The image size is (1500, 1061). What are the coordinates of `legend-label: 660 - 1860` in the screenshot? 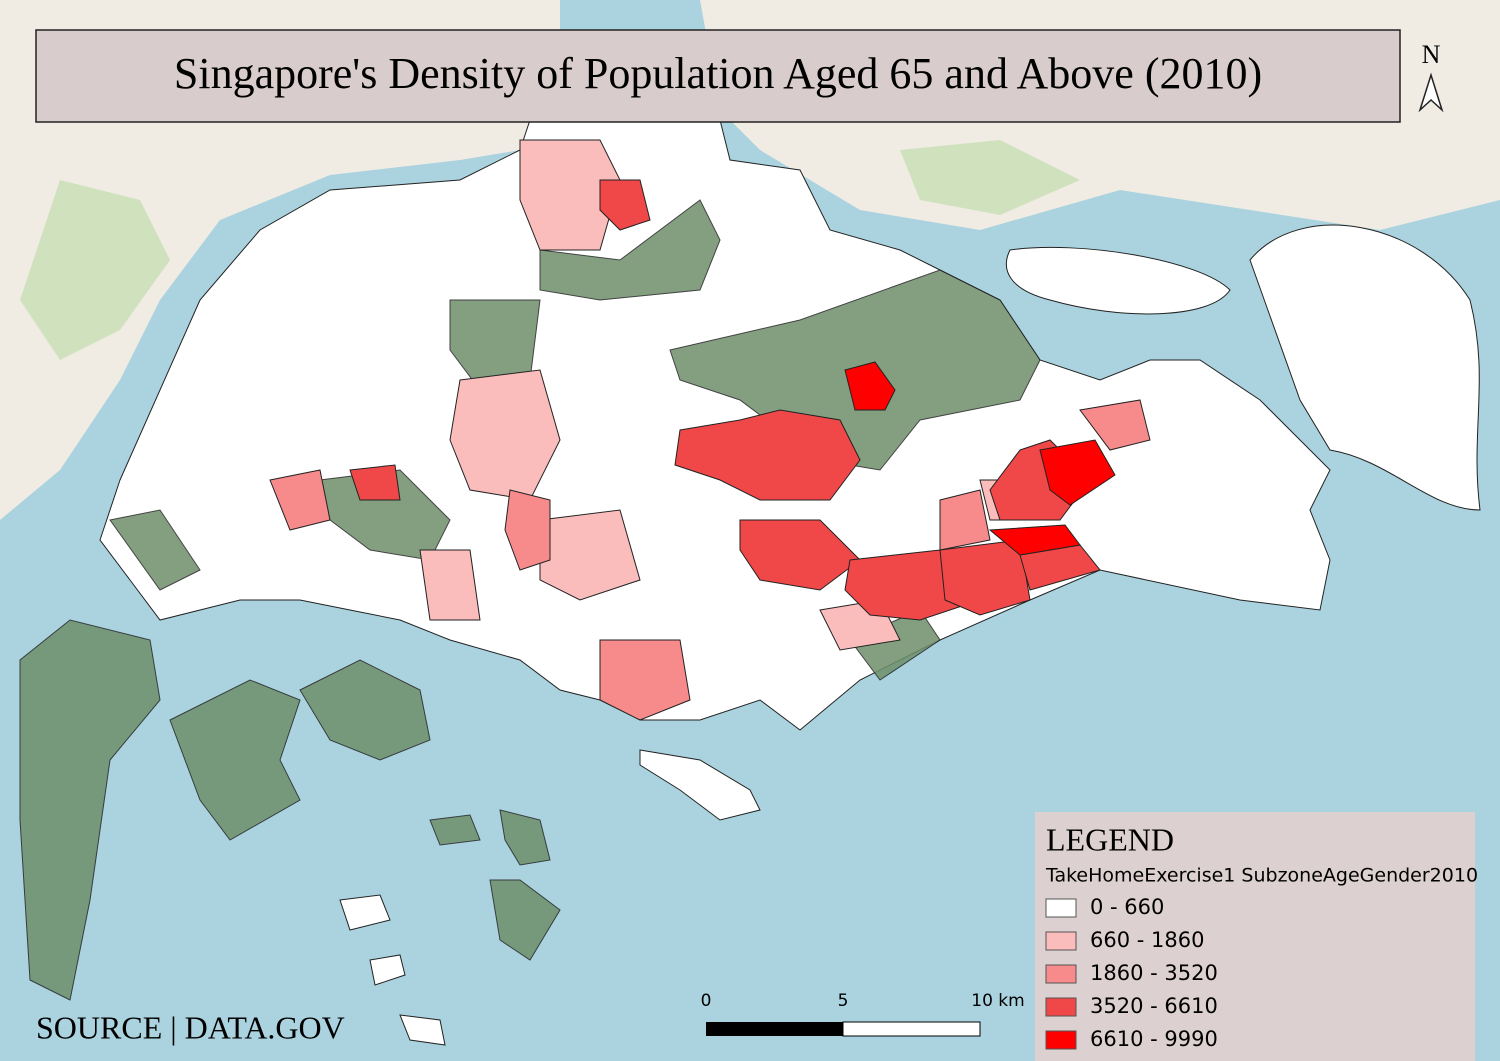 It's located at (1147, 940).